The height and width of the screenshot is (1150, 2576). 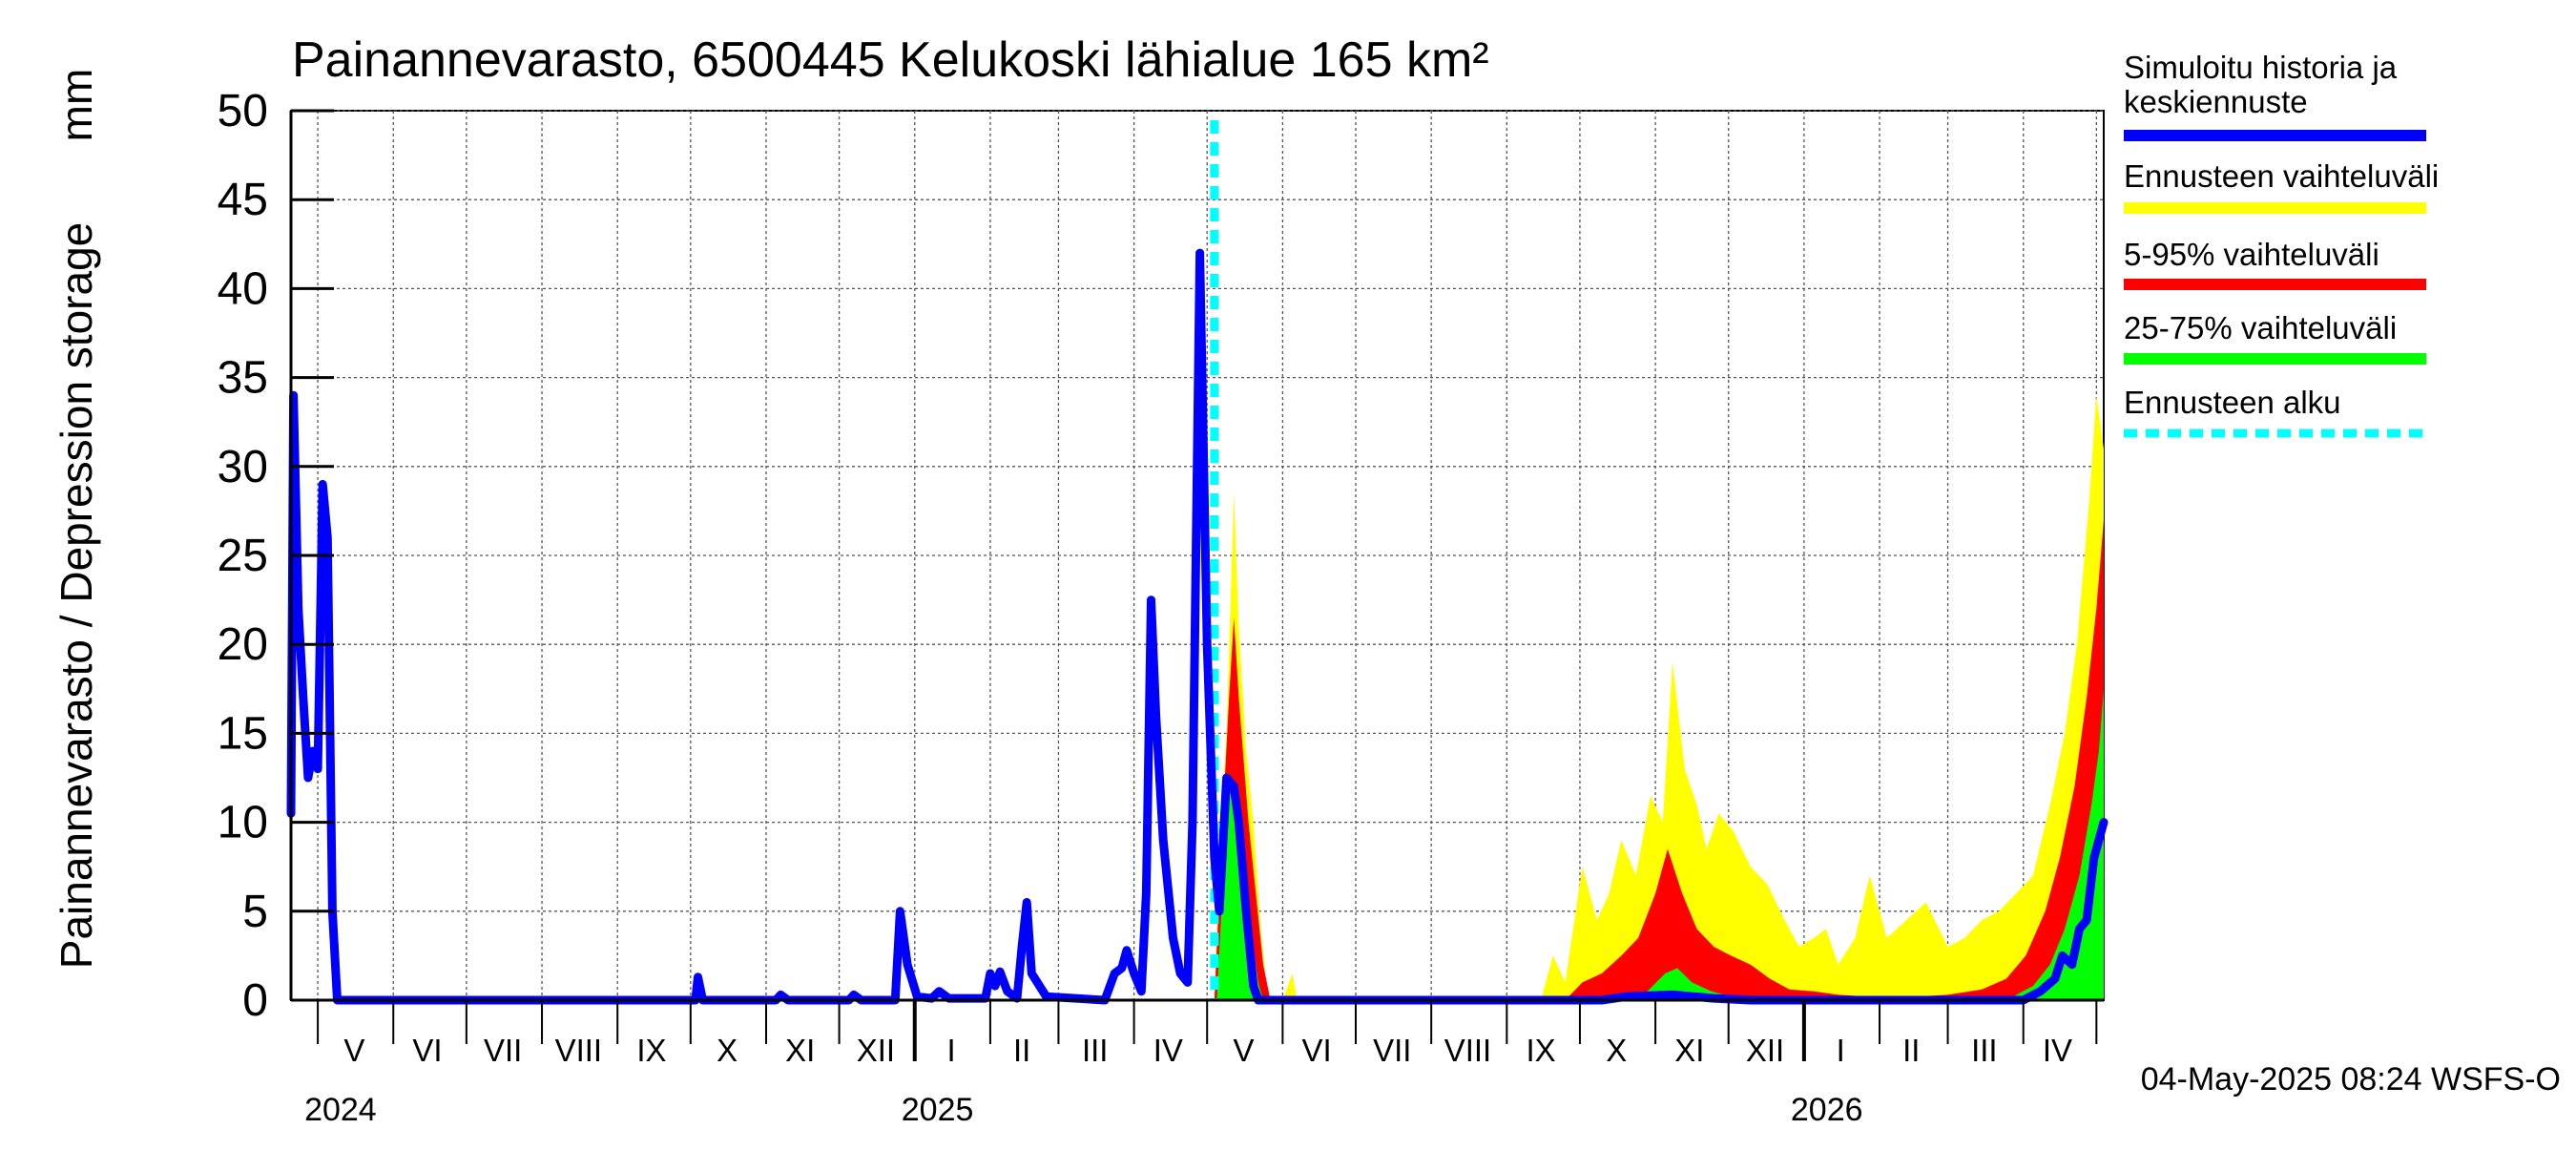 I want to click on y-tick-labels: 0 5 10 15 20 25 30 35 40 45 50, so click(x=243, y=556).